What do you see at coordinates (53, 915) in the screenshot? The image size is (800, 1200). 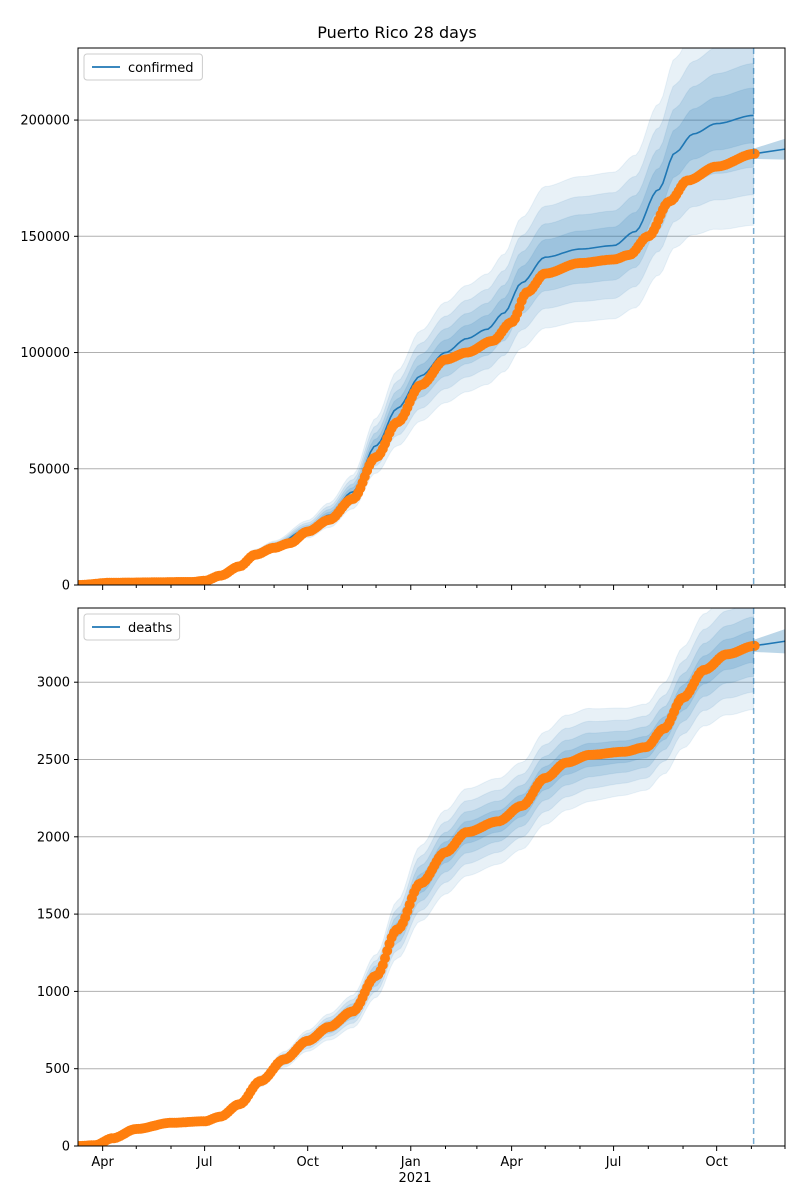 I see `y-tick-label: 1500` at bounding box center [53, 915].